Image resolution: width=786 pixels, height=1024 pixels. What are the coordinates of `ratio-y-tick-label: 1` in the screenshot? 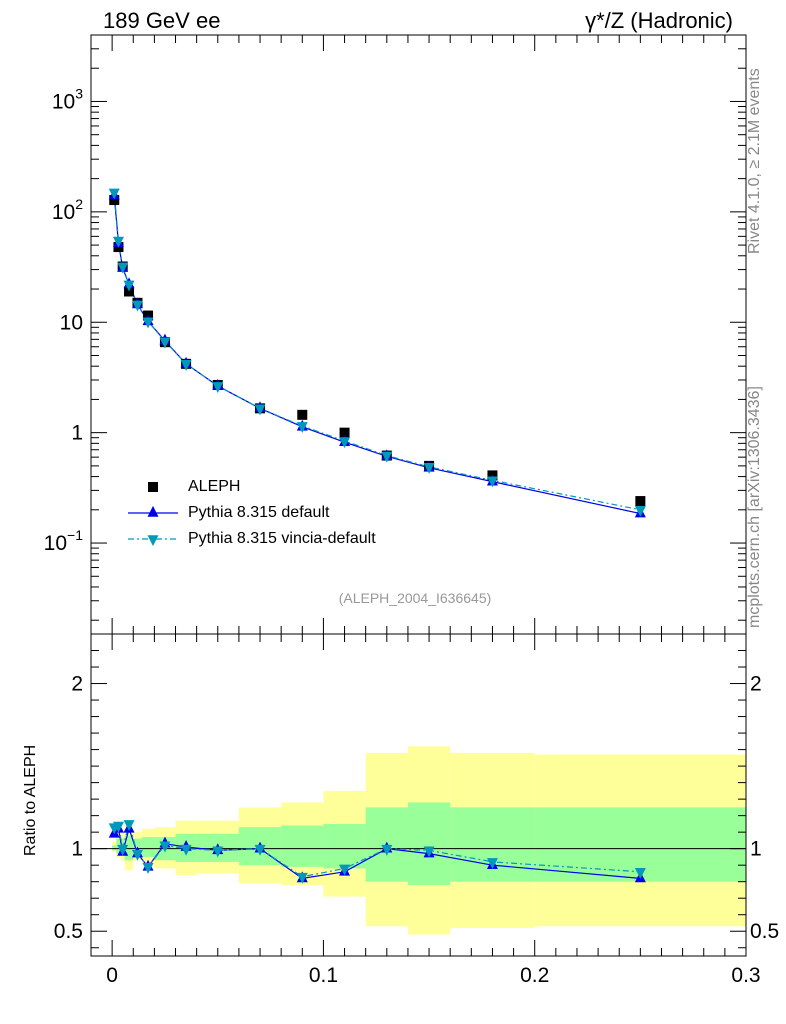 It's located at (77, 849).